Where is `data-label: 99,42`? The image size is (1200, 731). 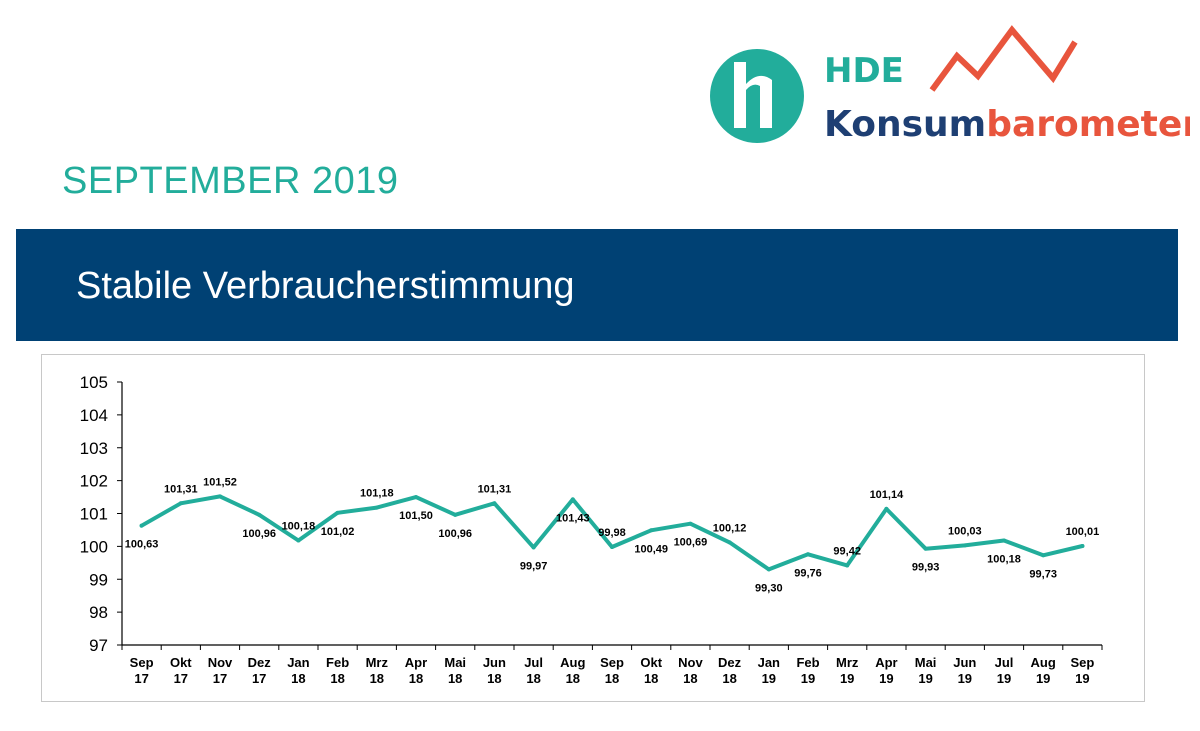 data-label: 99,42 is located at coordinates (847, 551).